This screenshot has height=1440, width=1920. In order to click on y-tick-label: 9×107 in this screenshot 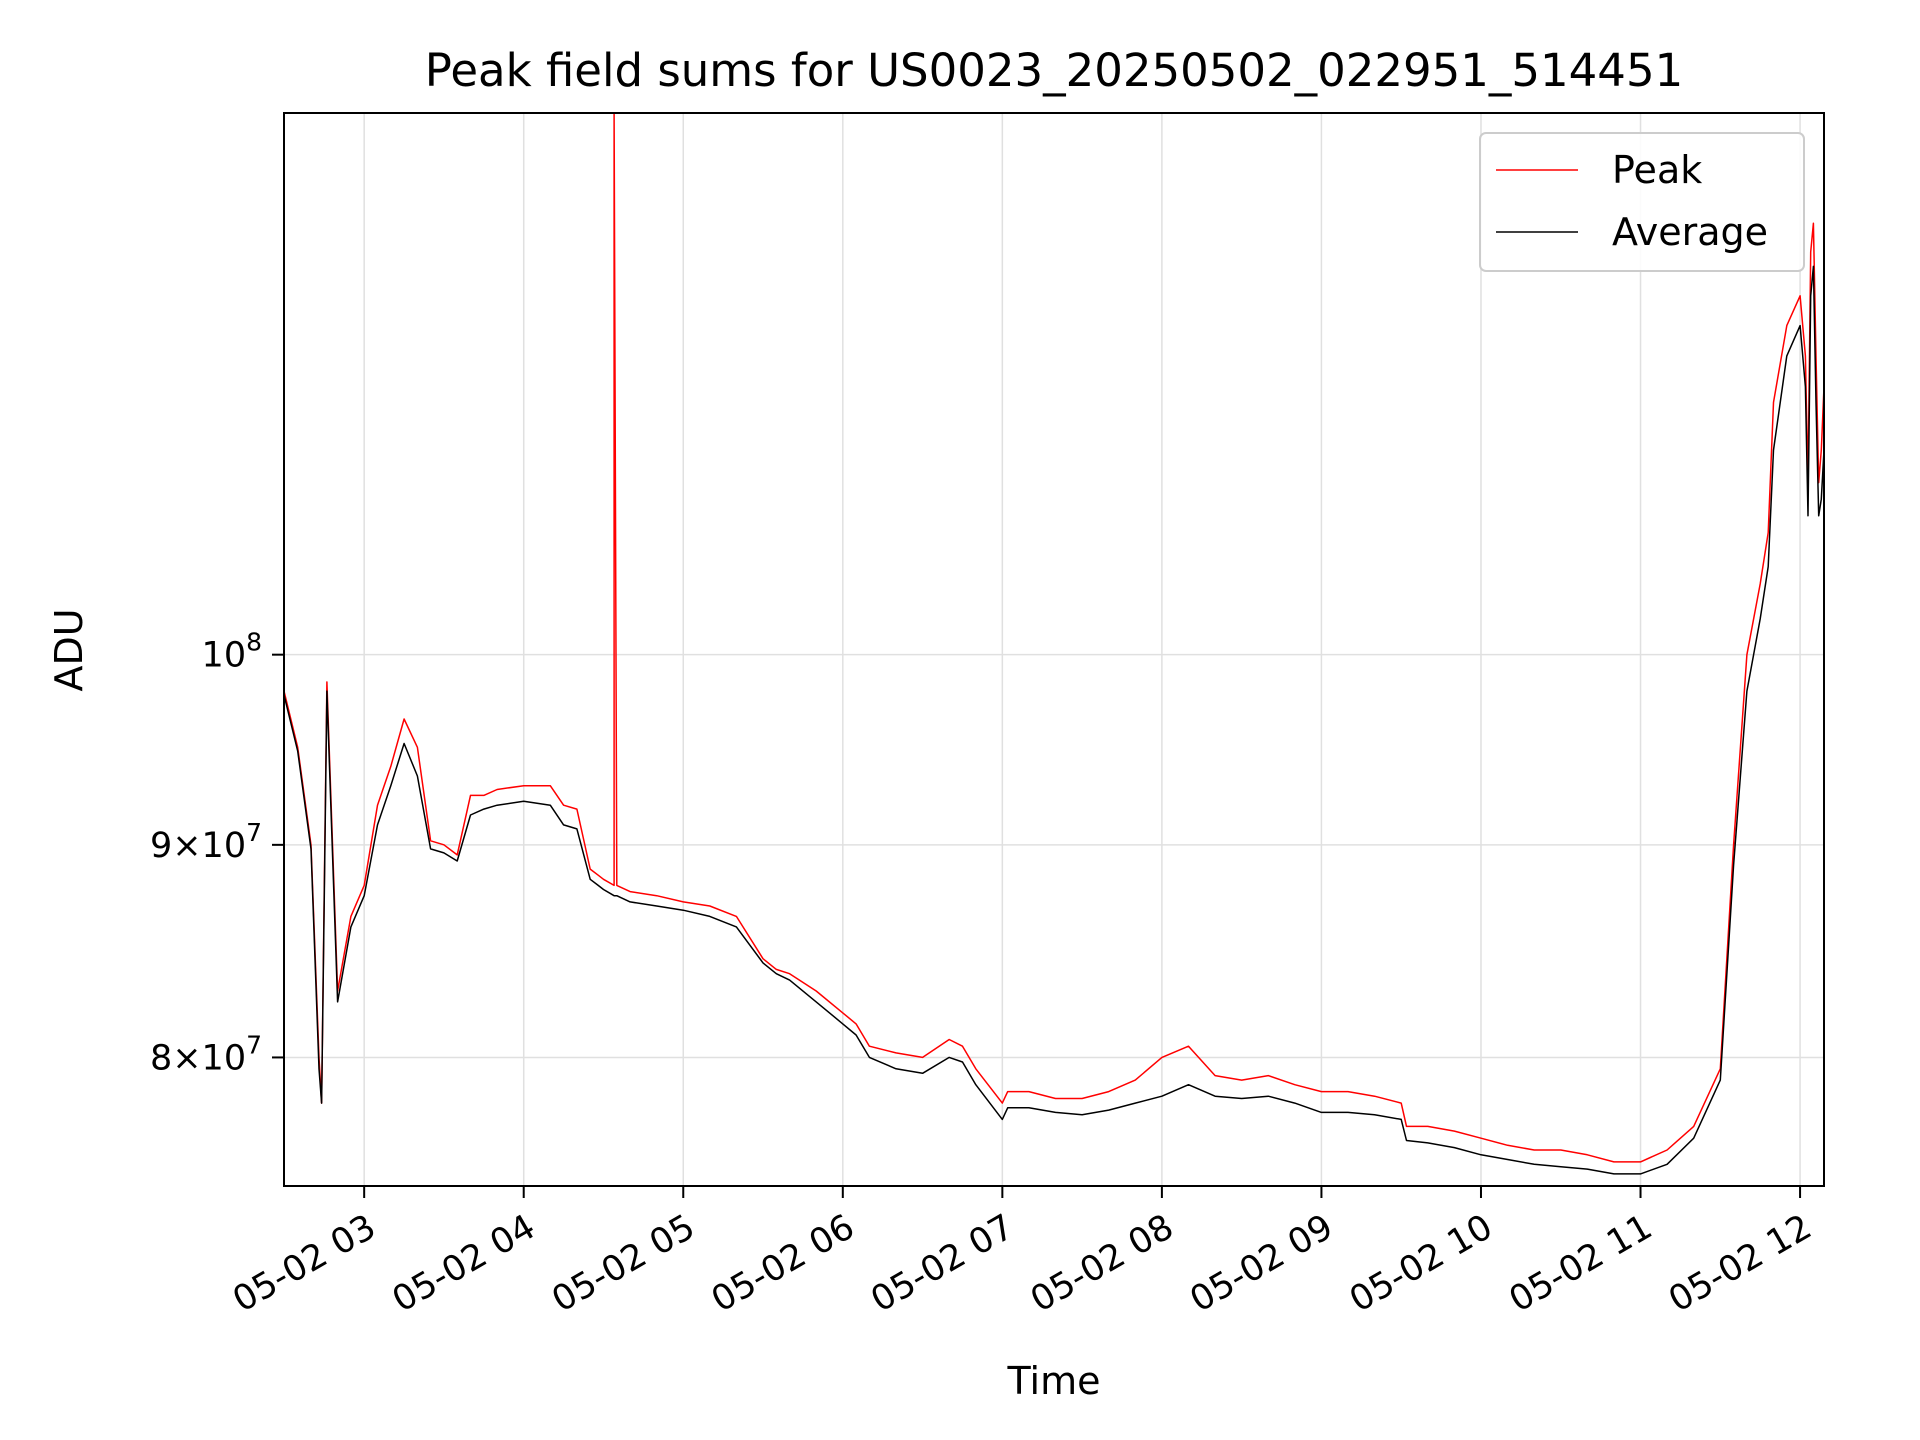, I will do `click(206, 842)`.